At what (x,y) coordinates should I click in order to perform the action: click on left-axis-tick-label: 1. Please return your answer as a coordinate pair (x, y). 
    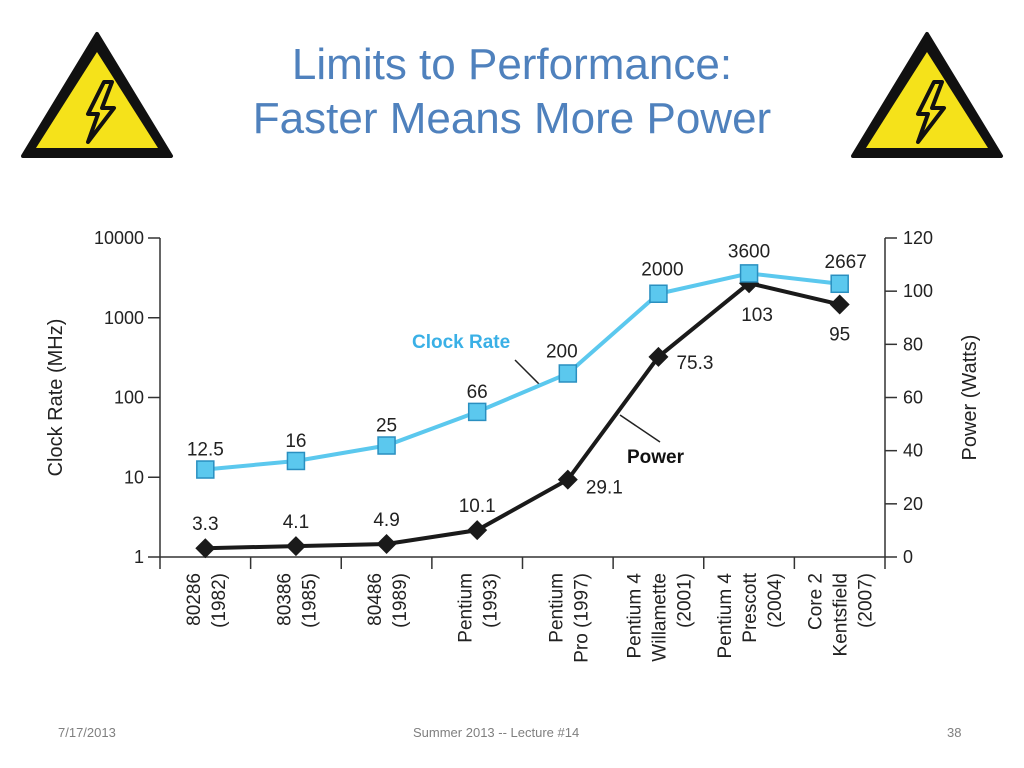
    Looking at the image, I should click on (139, 557).